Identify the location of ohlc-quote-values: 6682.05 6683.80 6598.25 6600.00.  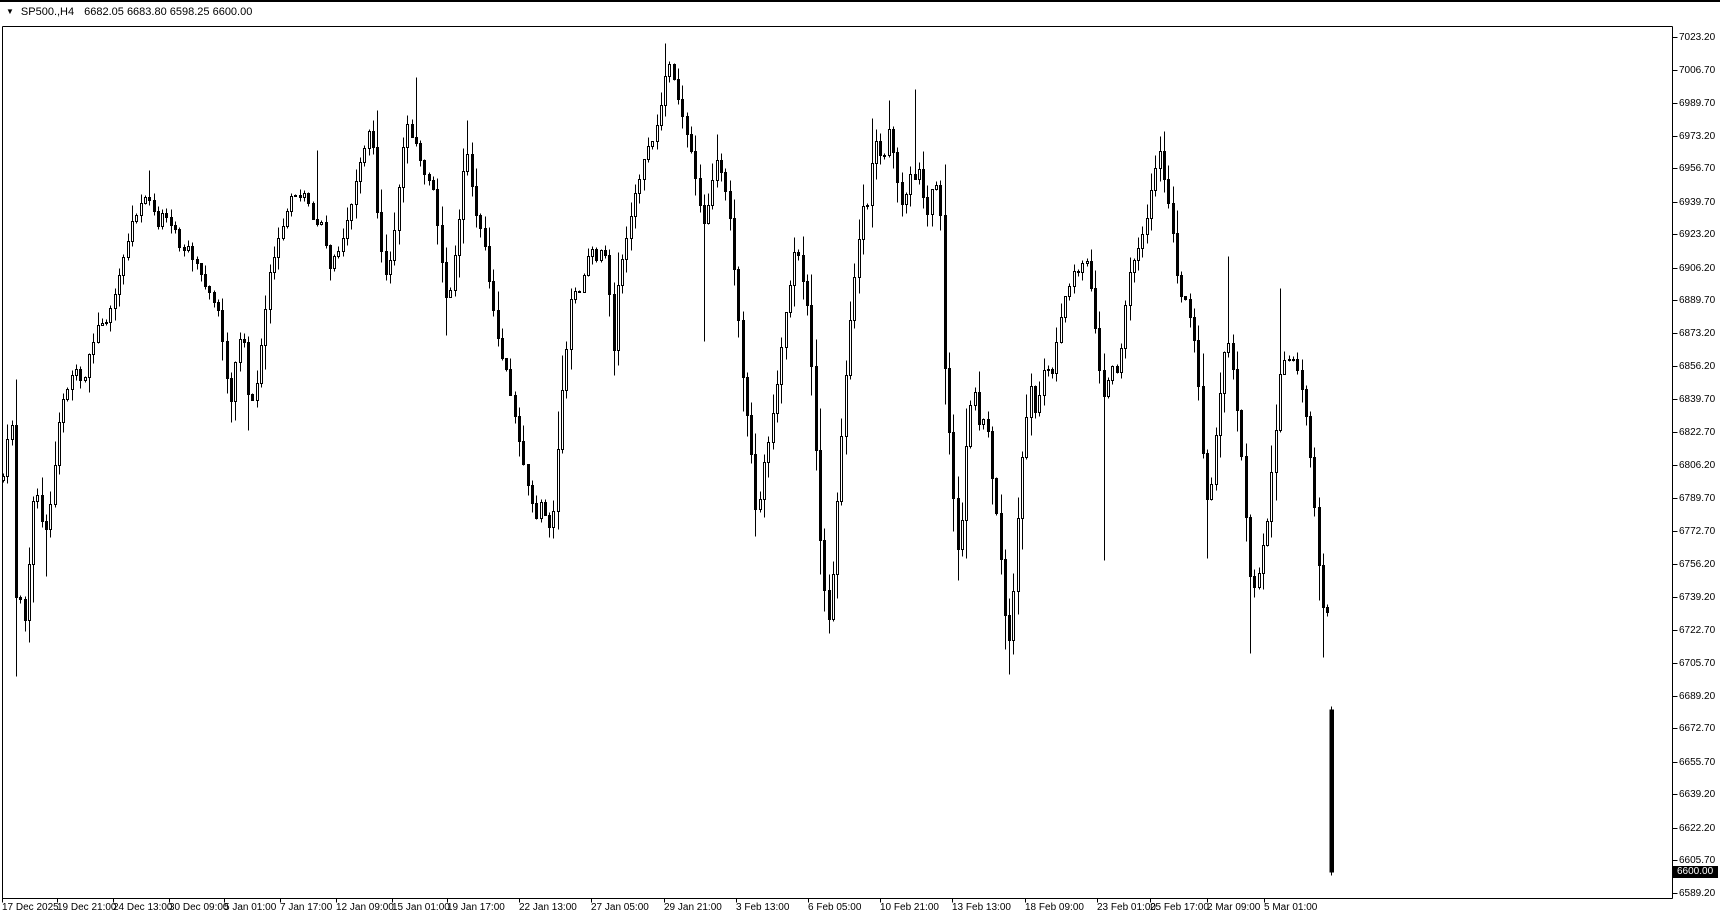
(168, 12).